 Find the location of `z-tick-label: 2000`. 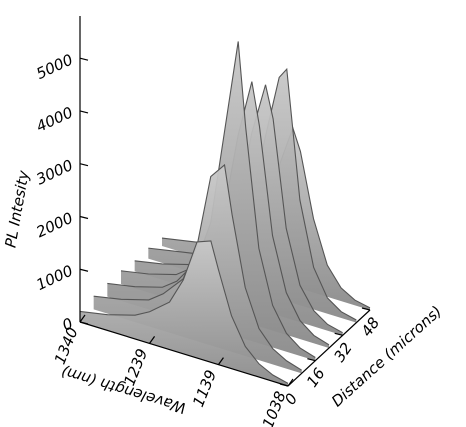

z-tick-label: 2000 is located at coordinates (54, 225).